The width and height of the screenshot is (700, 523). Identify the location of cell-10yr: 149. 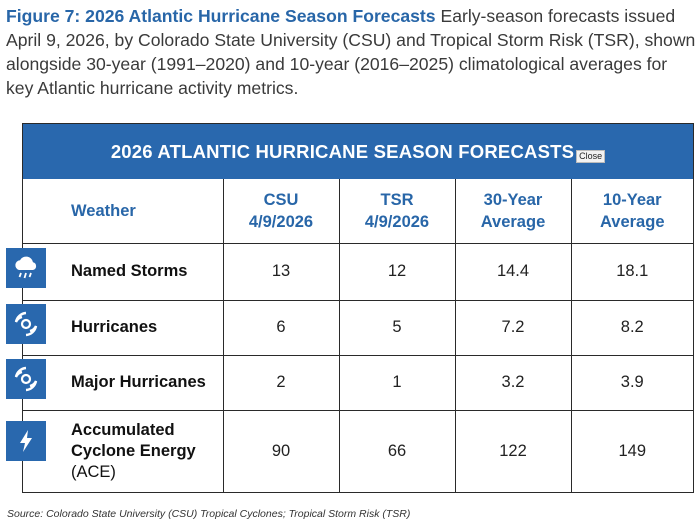
(631, 451).